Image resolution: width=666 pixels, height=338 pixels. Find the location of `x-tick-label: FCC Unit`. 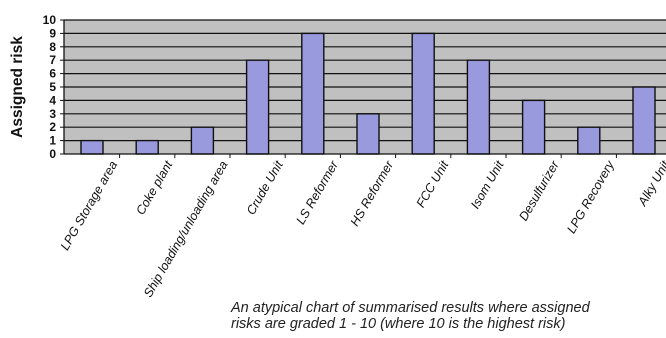

x-tick-label: FCC Unit is located at coordinates (433, 184).